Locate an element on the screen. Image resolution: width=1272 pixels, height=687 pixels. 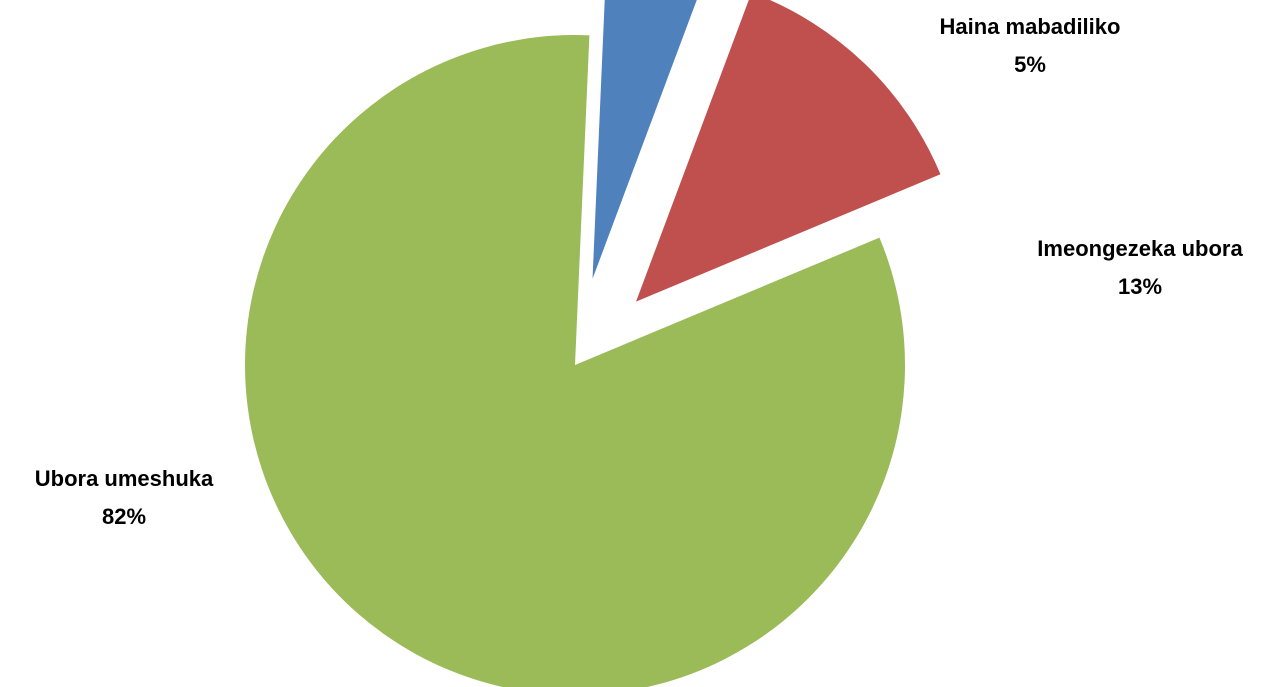
slice-value-label: 5% is located at coordinates (1030, 64).